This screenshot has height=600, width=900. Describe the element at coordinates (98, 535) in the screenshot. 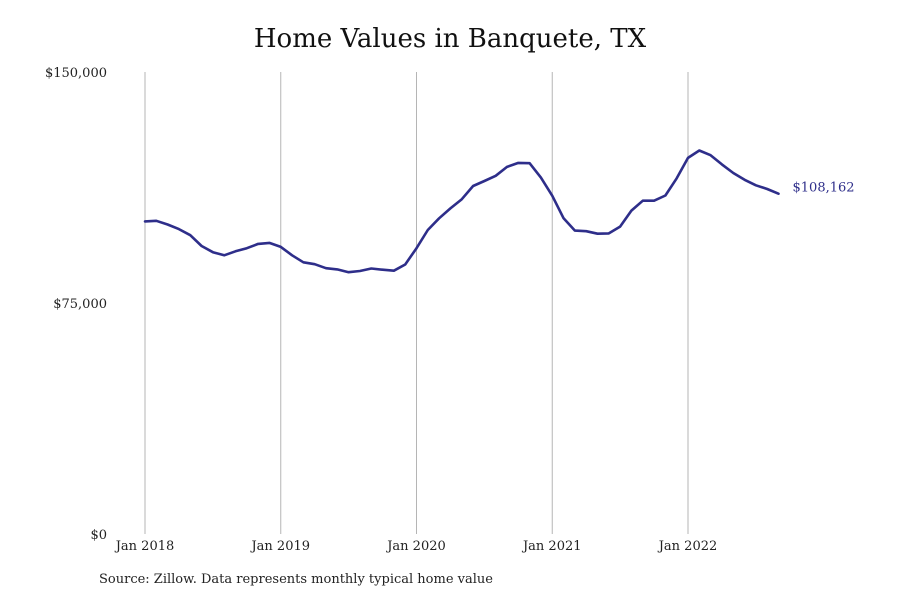

I see `y-tick-label: $0` at that location.